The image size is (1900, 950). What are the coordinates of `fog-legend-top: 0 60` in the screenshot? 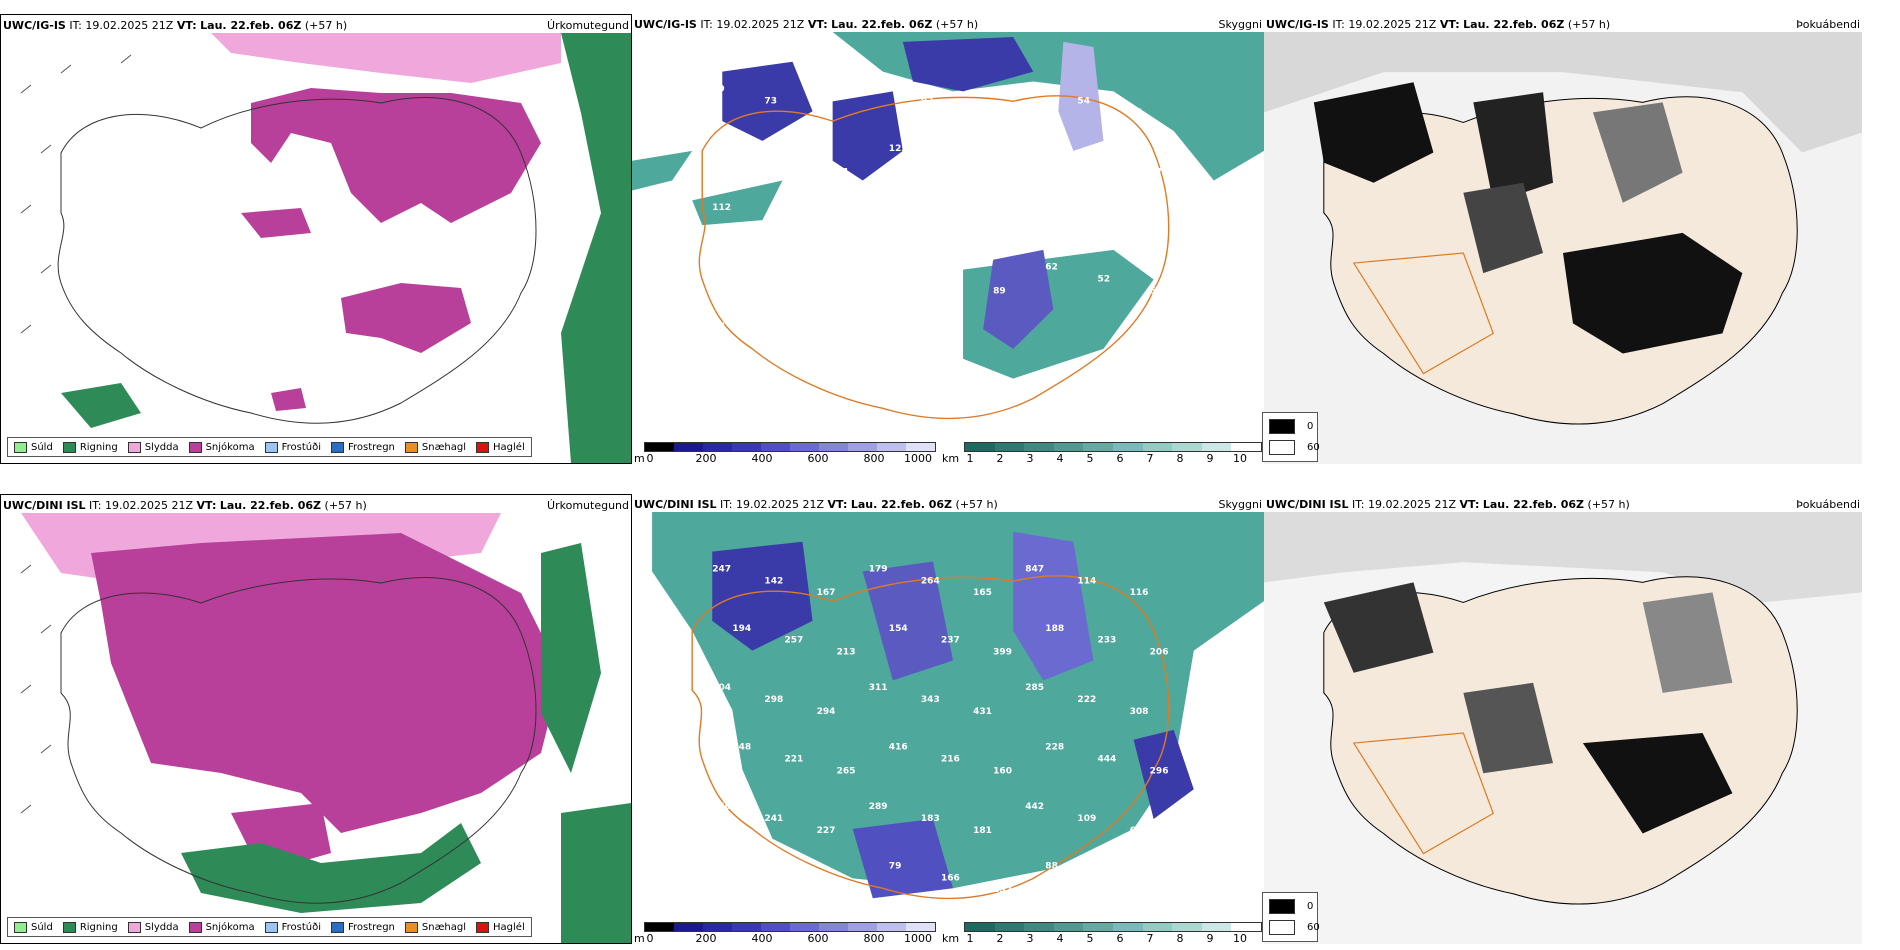 It's located at (1291, 437).